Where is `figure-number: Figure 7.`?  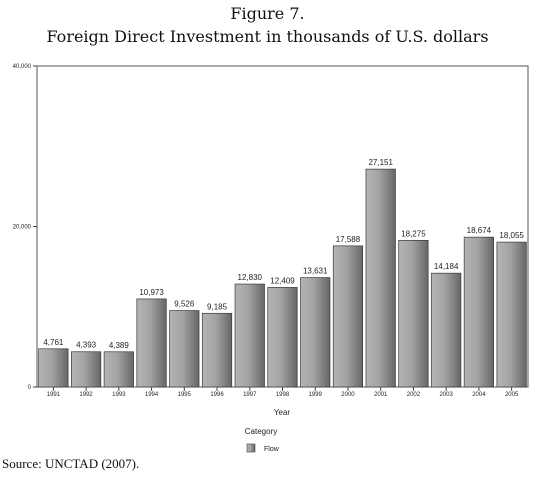 figure-number: Figure 7. is located at coordinates (267, 13).